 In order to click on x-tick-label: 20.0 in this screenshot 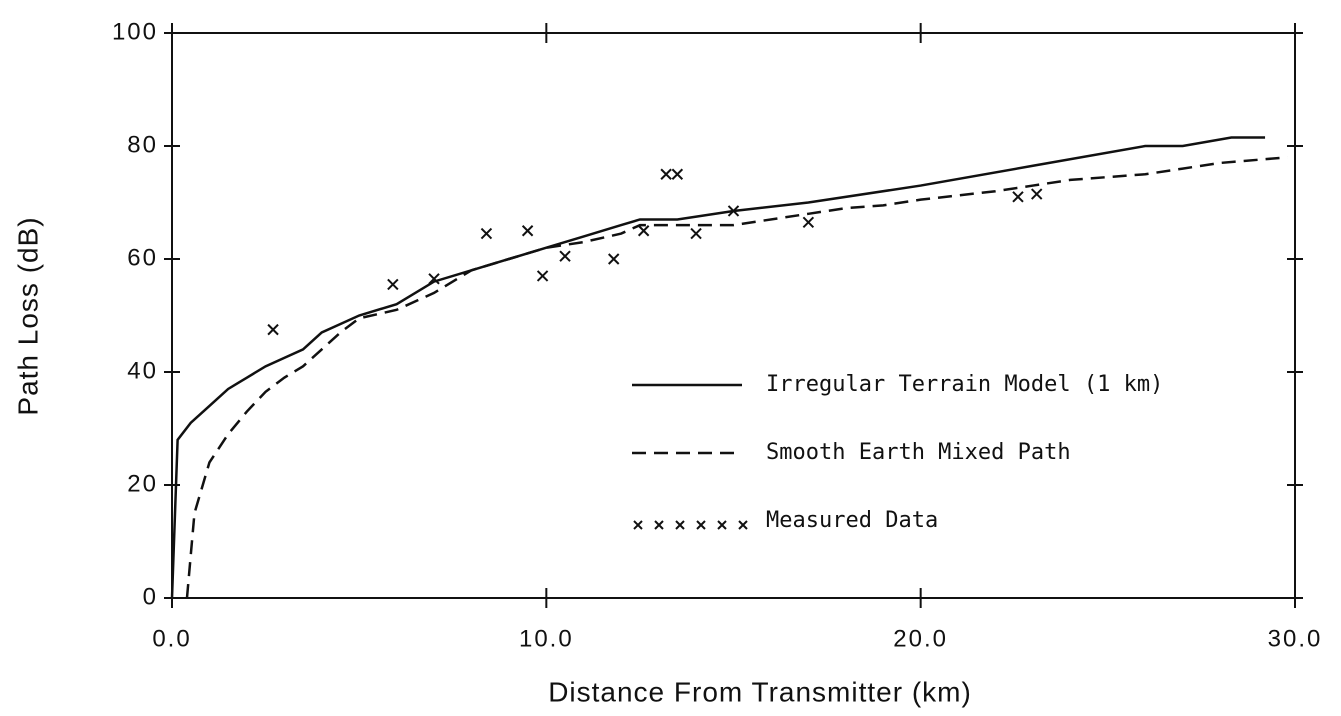, I will do `click(920, 638)`.